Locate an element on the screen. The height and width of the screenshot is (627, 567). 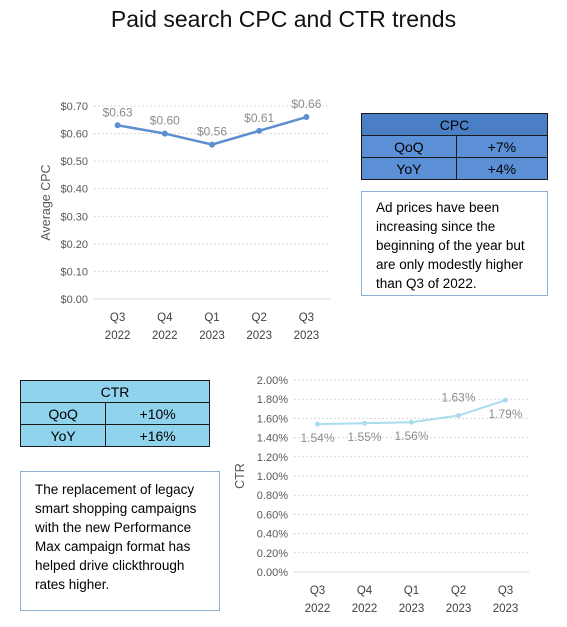
ctr-qoq-value: +10% is located at coordinates (157, 413).